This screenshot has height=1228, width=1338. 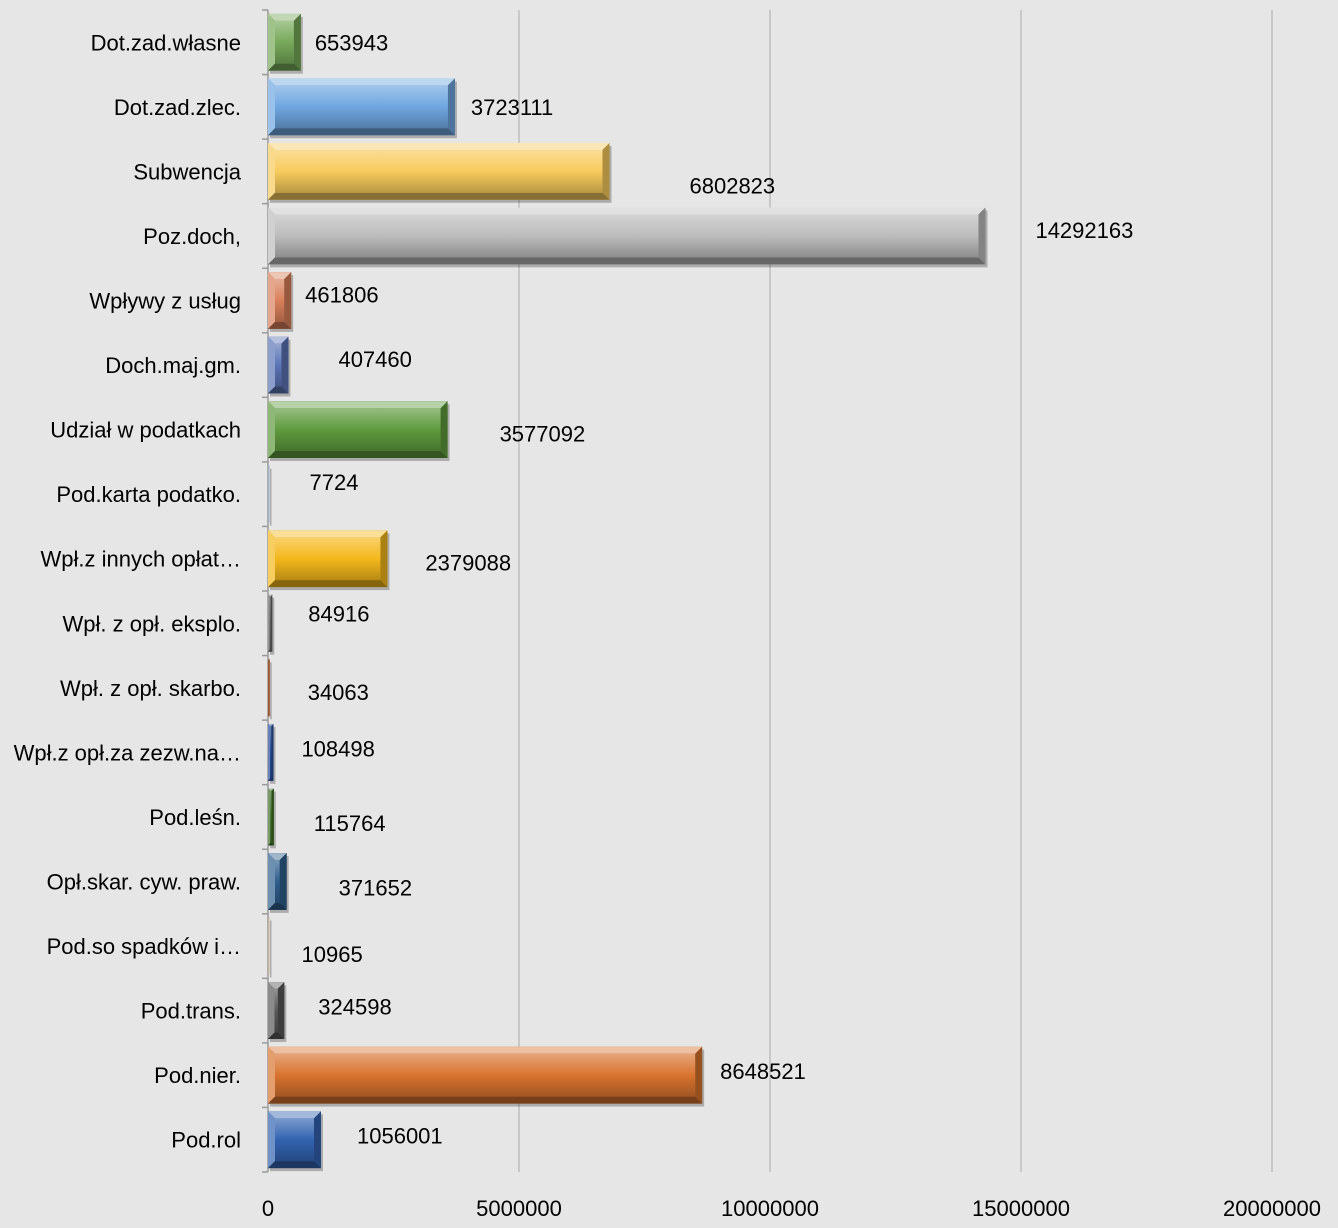 What do you see at coordinates (338, 692) in the screenshot?
I see `data-label: 34063` at bounding box center [338, 692].